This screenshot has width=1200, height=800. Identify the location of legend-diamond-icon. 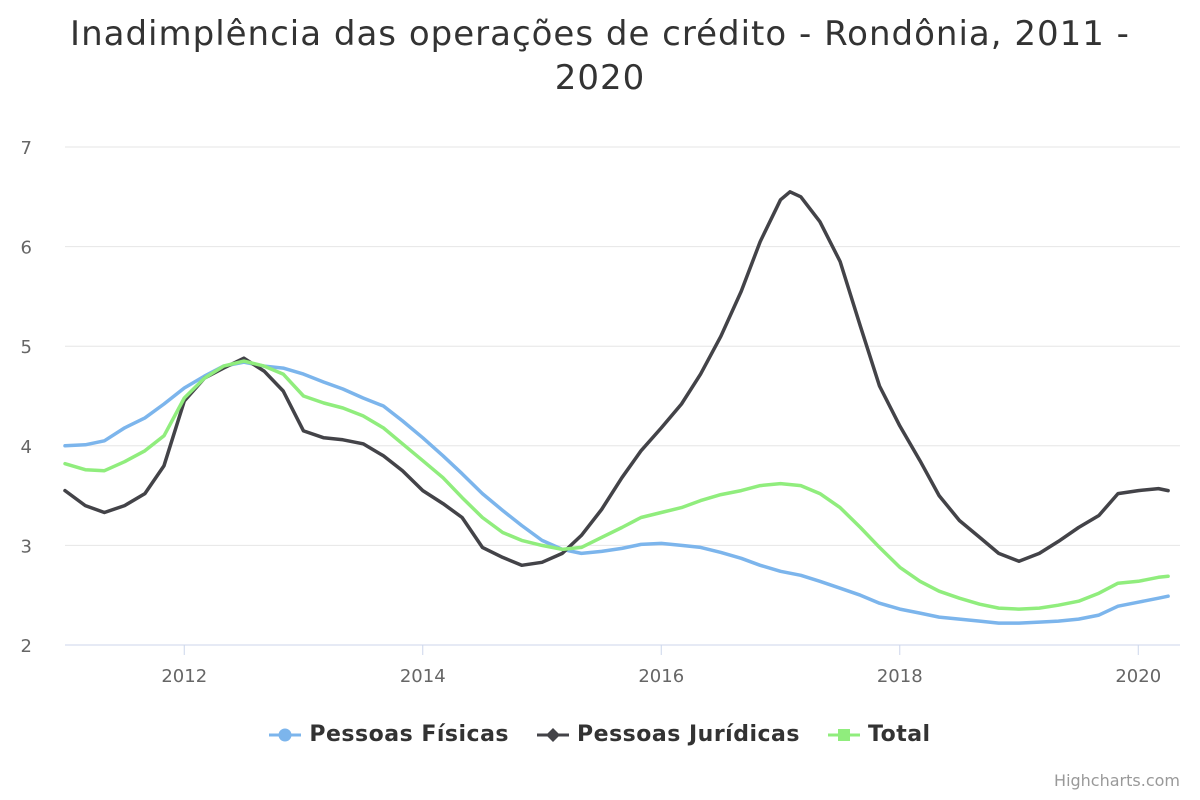
(553, 734).